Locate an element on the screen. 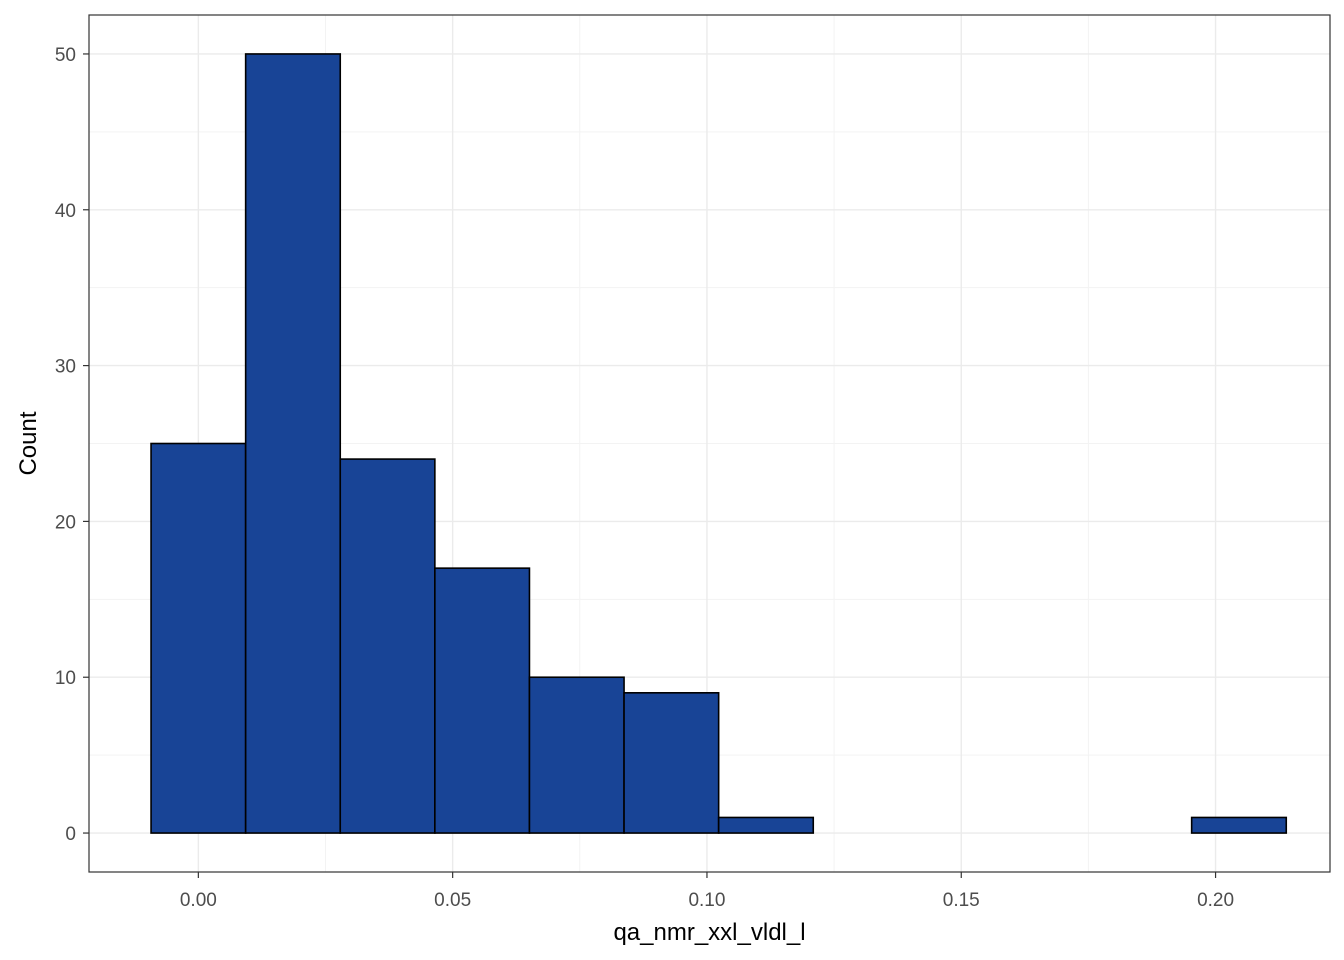  x-tick-label: 0.00 is located at coordinates (198, 900).